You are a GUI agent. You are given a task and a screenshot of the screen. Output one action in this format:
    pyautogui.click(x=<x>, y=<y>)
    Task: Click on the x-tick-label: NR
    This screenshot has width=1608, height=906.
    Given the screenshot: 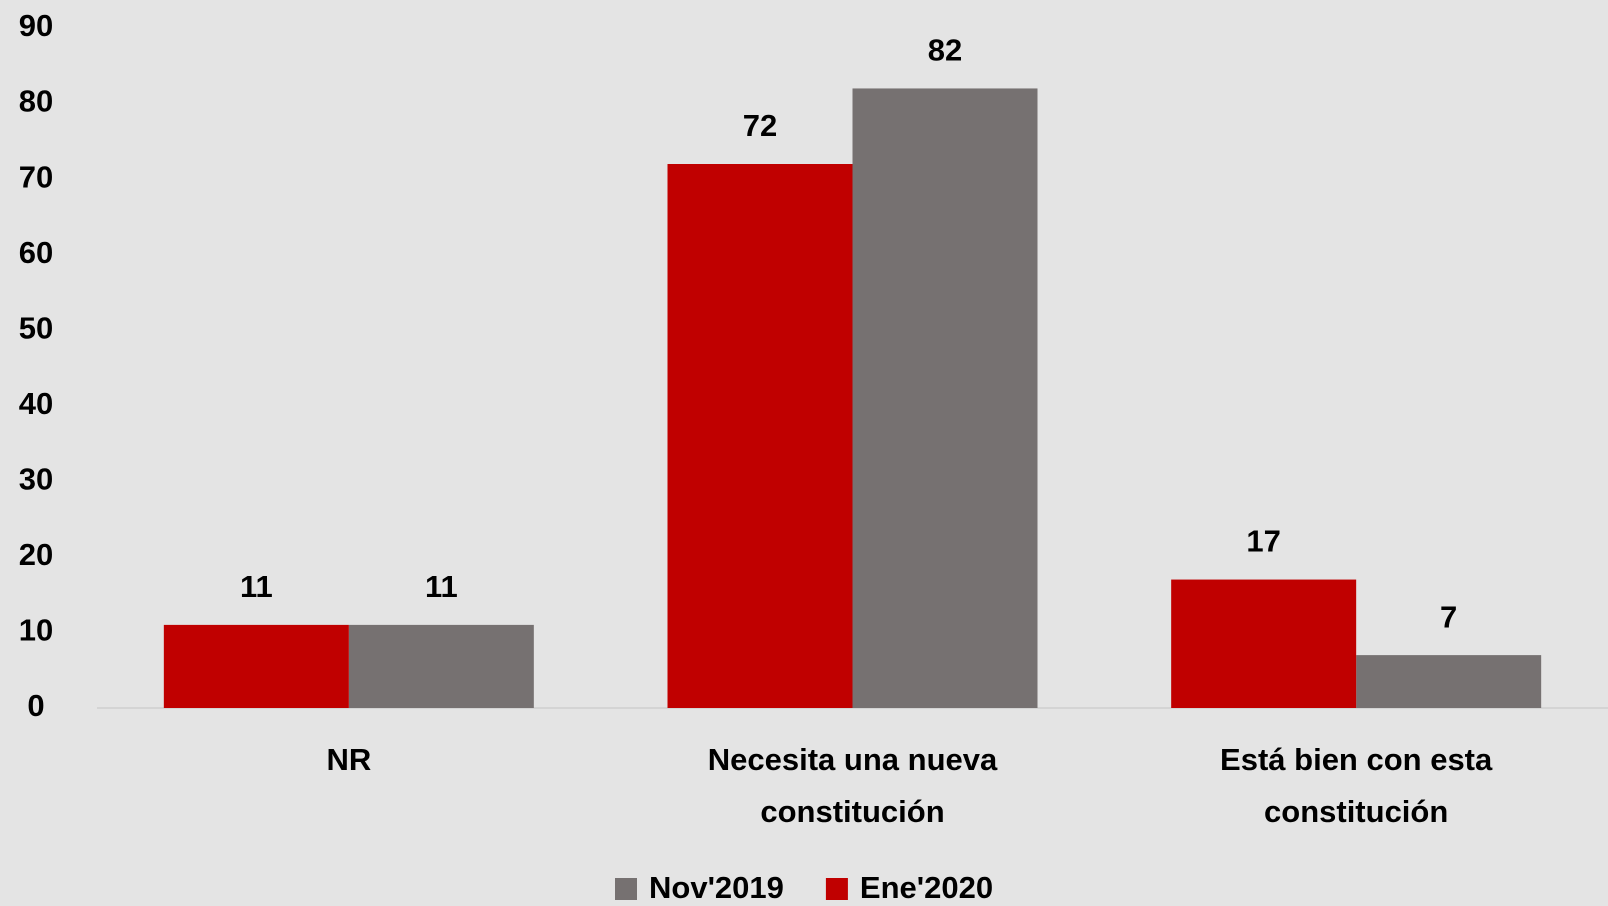 What is the action you would take?
    pyautogui.click(x=348, y=759)
    